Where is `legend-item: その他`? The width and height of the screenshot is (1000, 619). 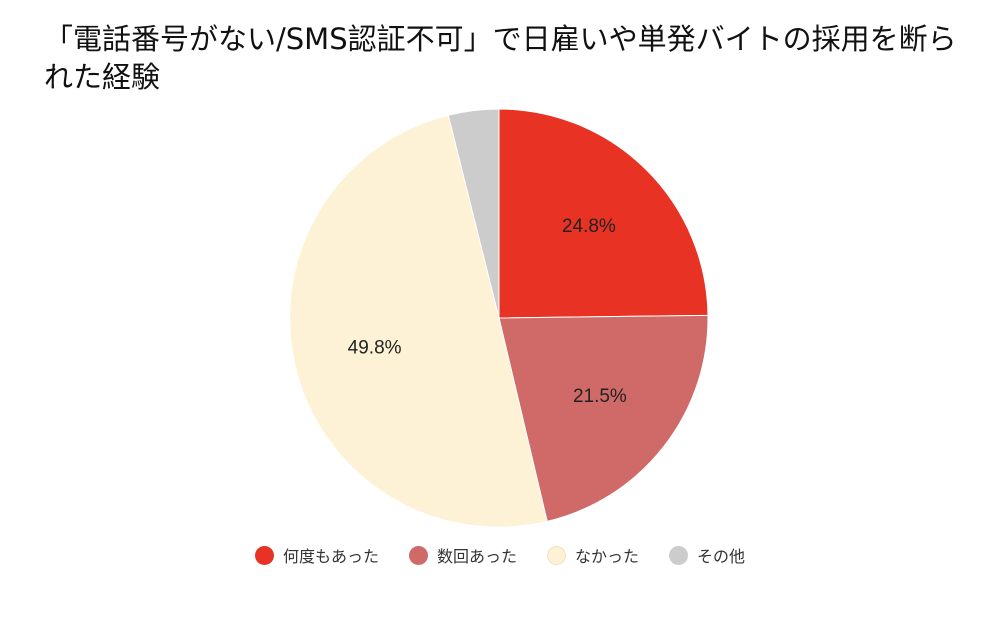 legend-item: その他 is located at coordinates (707, 555).